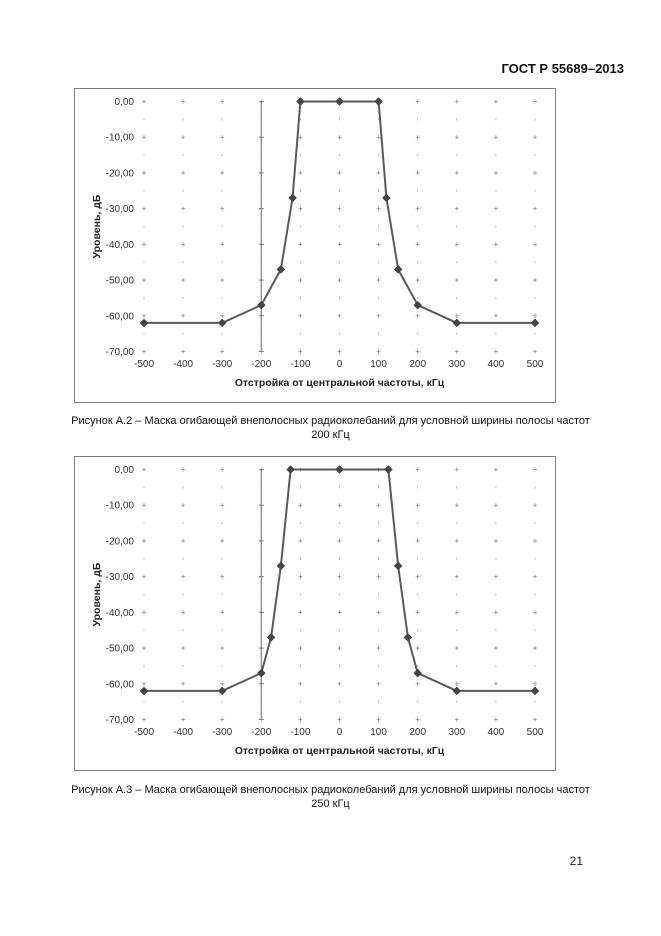 The width and height of the screenshot is (661, 936). Describe the element at coordinates (576, 861) in the screenshot. I see `page-number: 21` at that location.